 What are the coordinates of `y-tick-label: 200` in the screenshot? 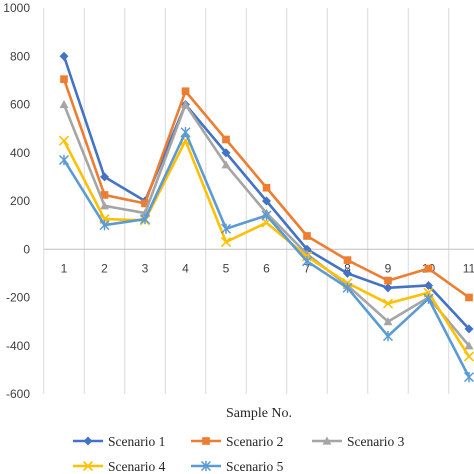 It's located at (20, 201).